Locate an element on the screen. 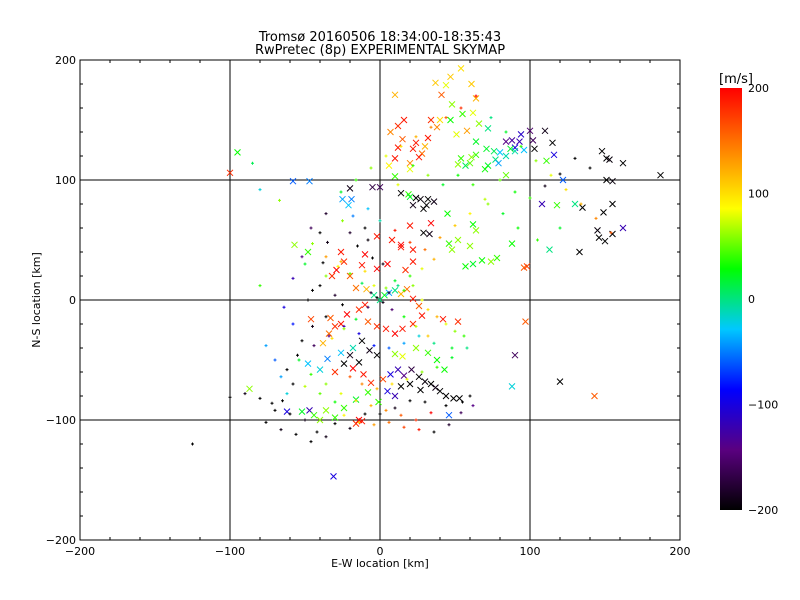  chart-subtitle: RwPretec (8p) EXPERIMENTAL SKYMAP is located at coordinates (380, 50).